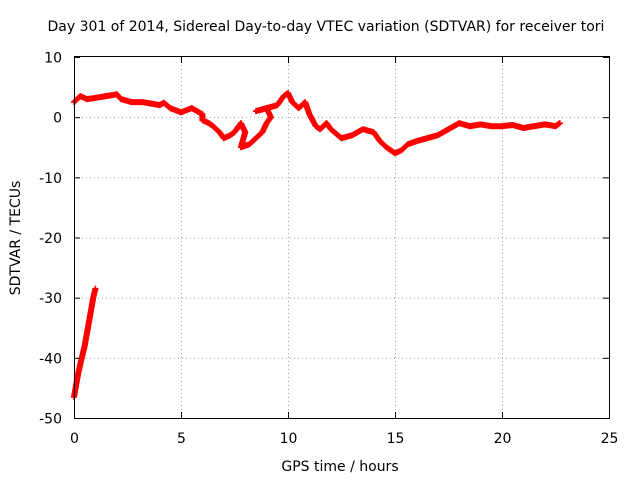 Image resolution: width=640 pixels, height=480 pixels. I want to click on y-tick-label: -20, so click(50, 239).